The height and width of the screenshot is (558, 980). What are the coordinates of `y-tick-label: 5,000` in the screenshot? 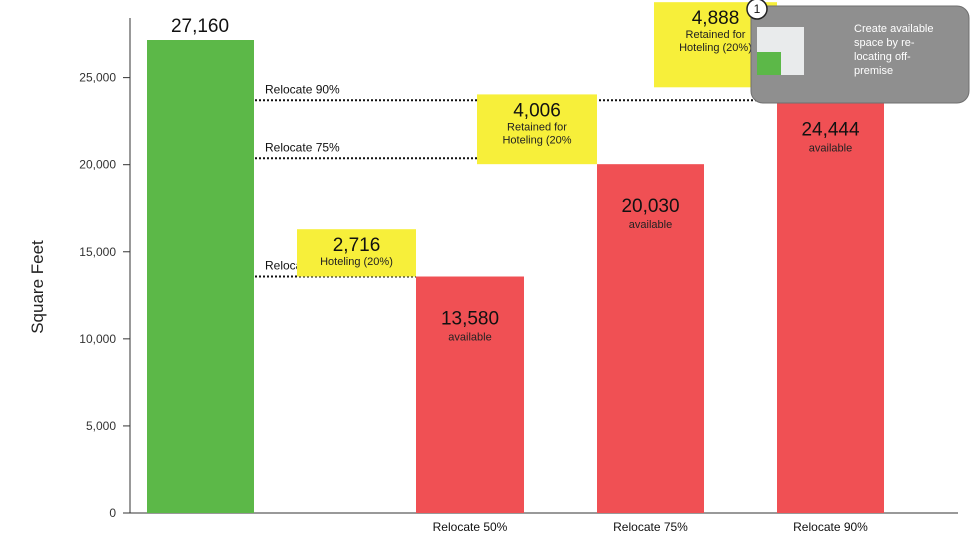 It's located at (101, 426).